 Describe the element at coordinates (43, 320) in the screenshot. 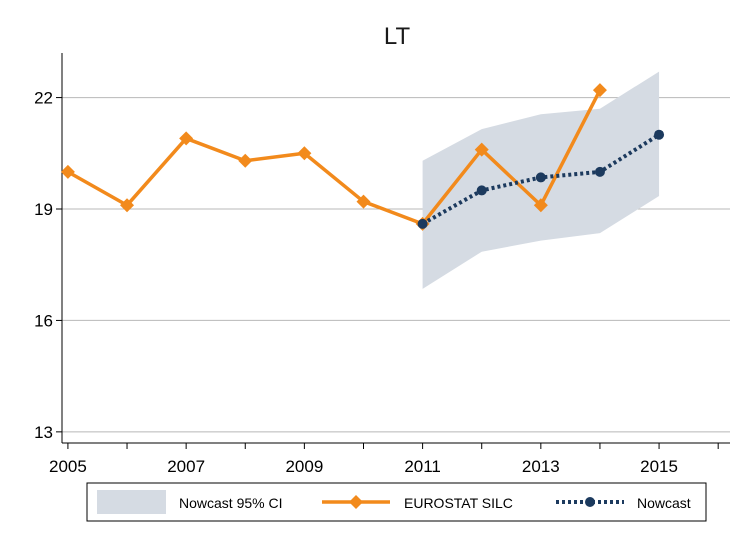

I see `y-tick-label: 16` at that location.